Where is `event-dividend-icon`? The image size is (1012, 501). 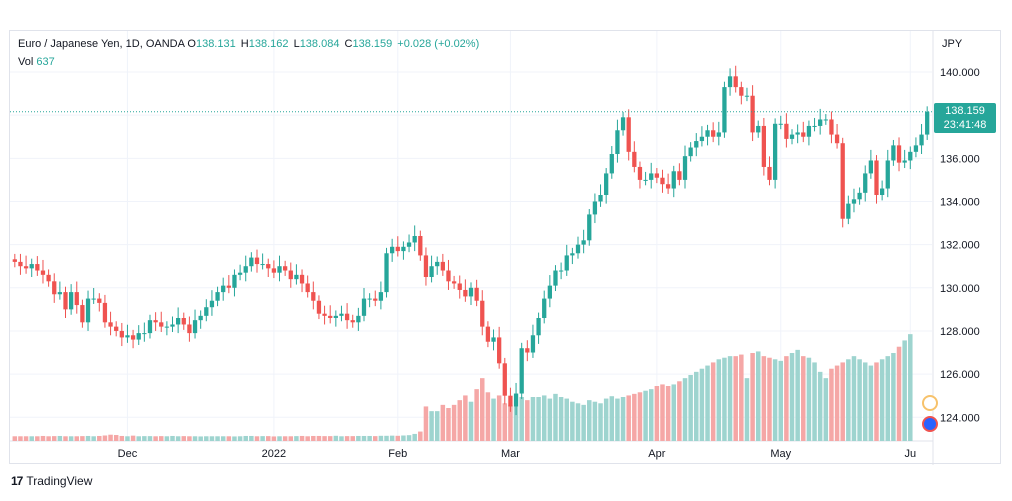
event-dividend-icon is located at coordinates (930, 403).